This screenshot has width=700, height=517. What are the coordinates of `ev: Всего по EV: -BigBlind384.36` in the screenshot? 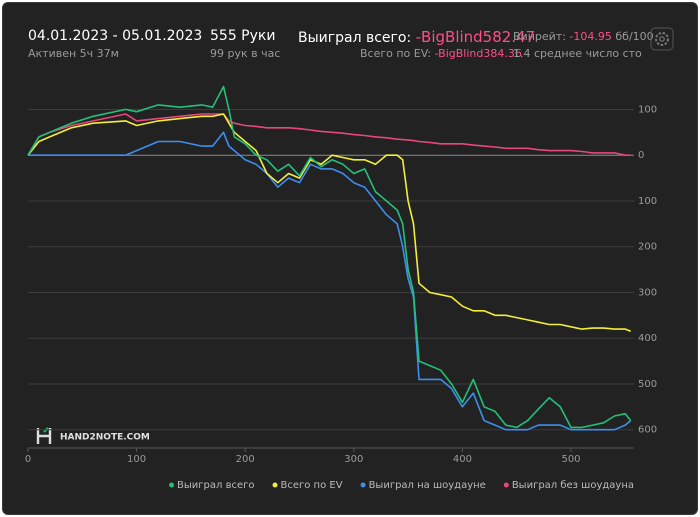 It's located at (441, 53).